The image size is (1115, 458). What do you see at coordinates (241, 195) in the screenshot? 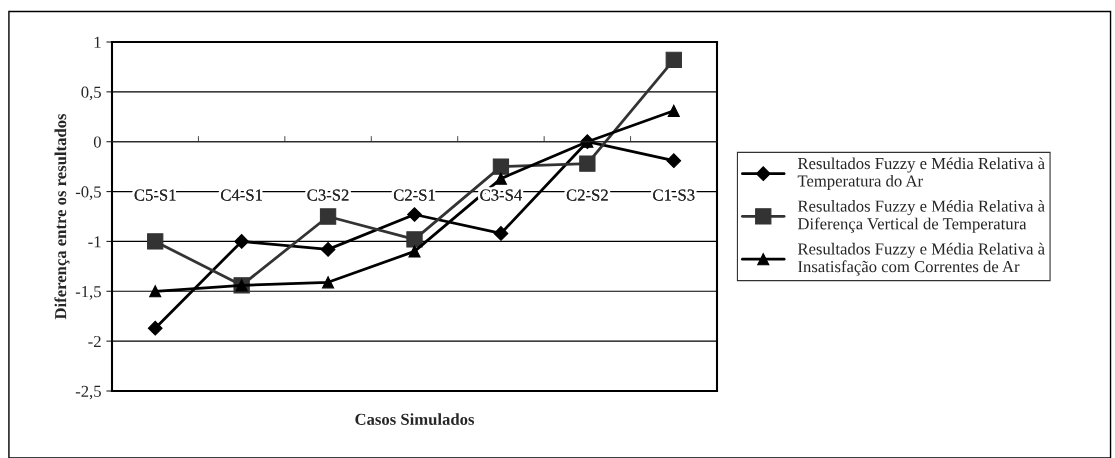
I see `x-tick-label: C4-S1` at bounding box center [241, 195].